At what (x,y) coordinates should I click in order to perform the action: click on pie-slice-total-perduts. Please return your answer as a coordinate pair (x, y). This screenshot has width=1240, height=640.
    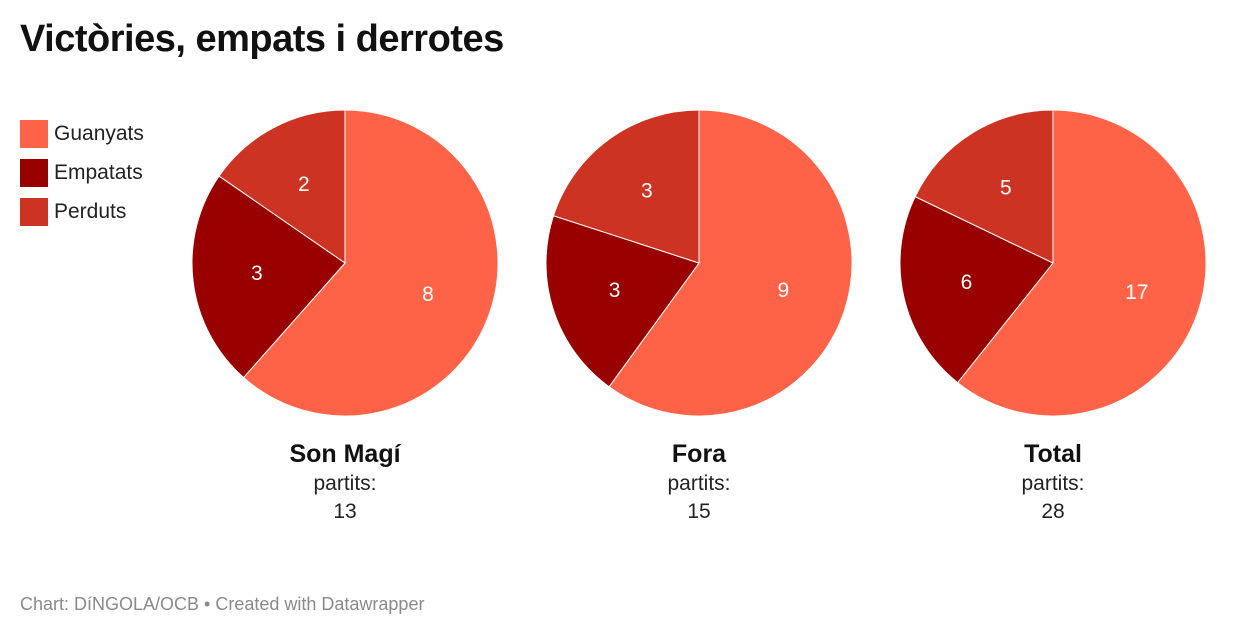
    Looking at the image, I should click on (984, 186).